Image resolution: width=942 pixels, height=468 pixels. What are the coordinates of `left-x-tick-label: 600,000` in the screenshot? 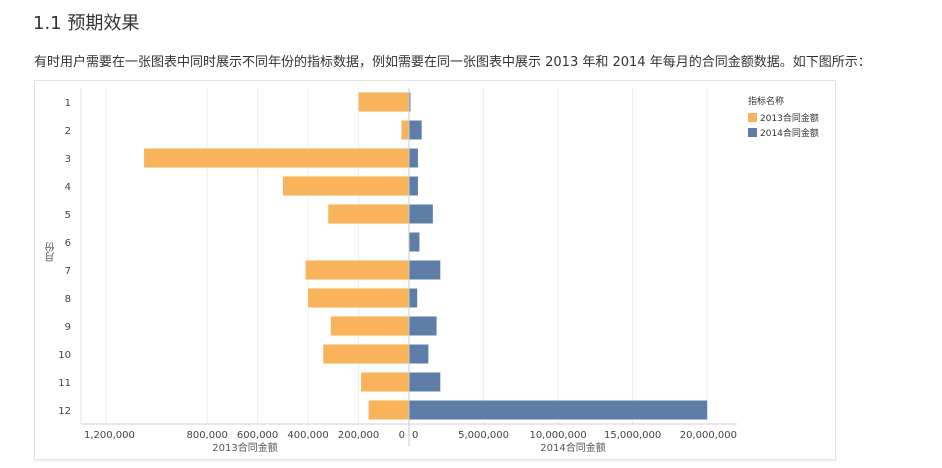 It's located at (257, 435).